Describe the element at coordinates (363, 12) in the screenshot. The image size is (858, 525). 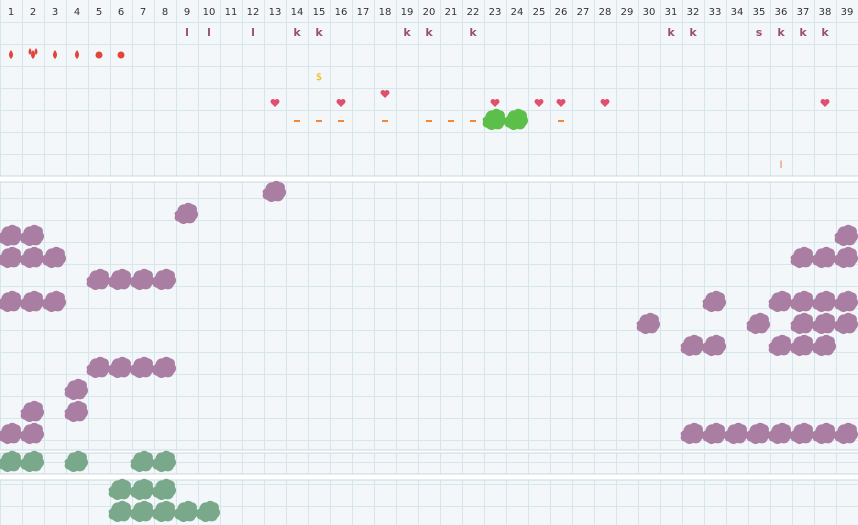
I see `column-number: 17` at that location.